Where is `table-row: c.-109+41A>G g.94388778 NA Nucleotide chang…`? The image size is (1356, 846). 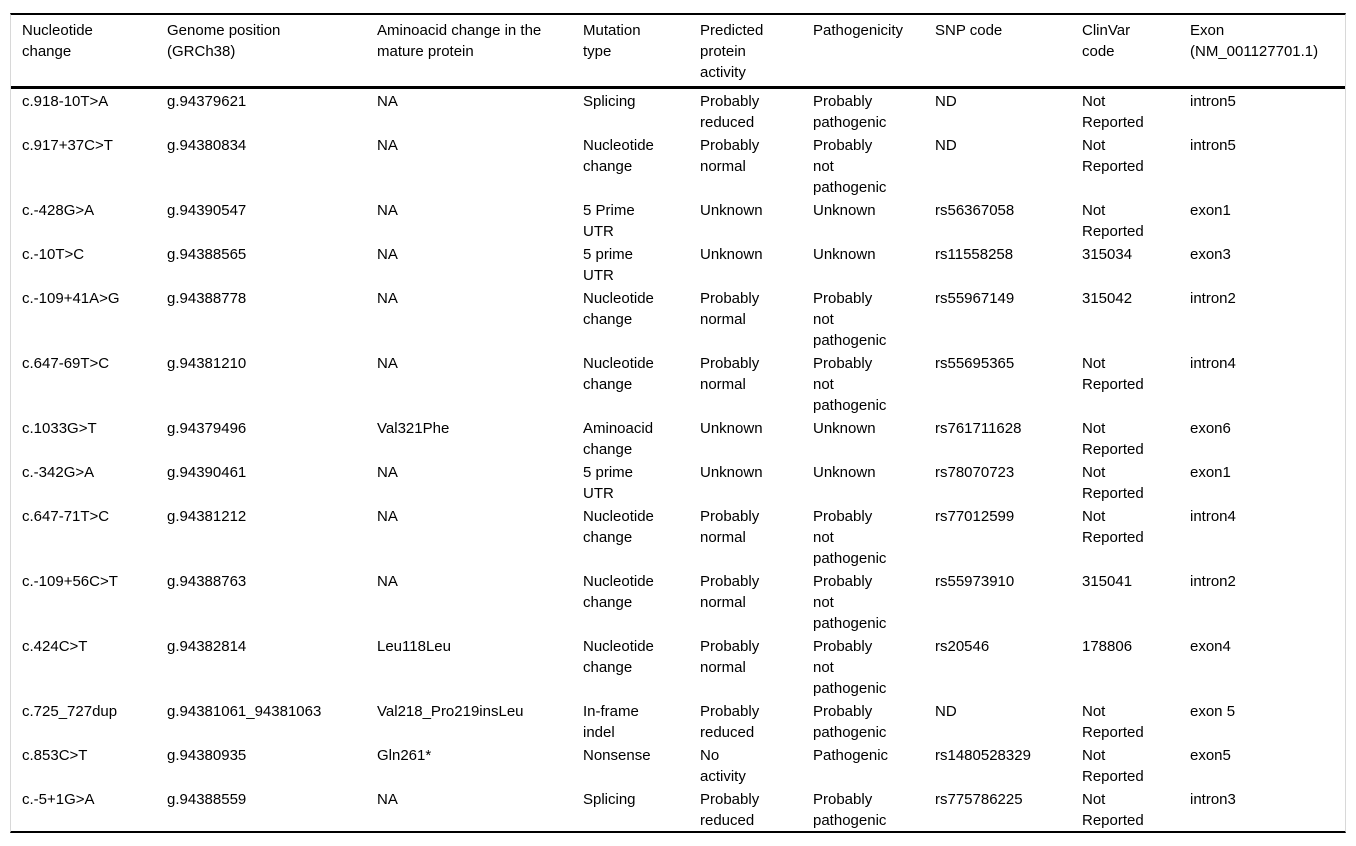 table-row: c.-109+41A>G g.94388778 NA Nucleotide chang… is located at coordinates (678, 318).